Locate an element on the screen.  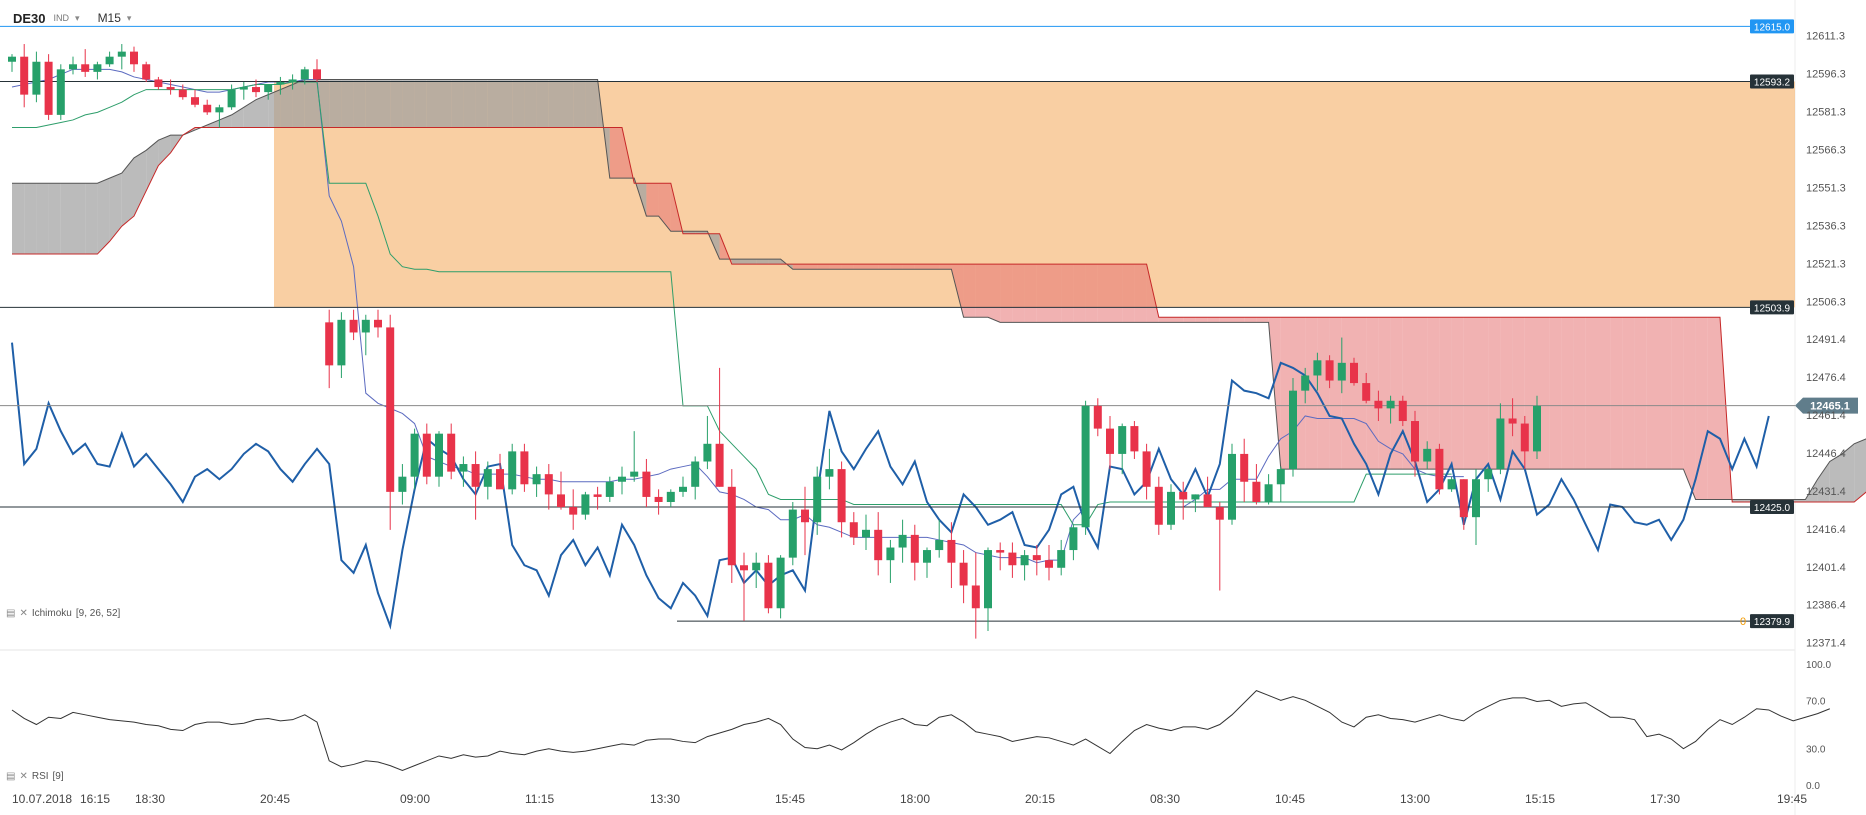
rsi-label: ▤ ✕ RSI [9] is located at coordinates (35, 776).